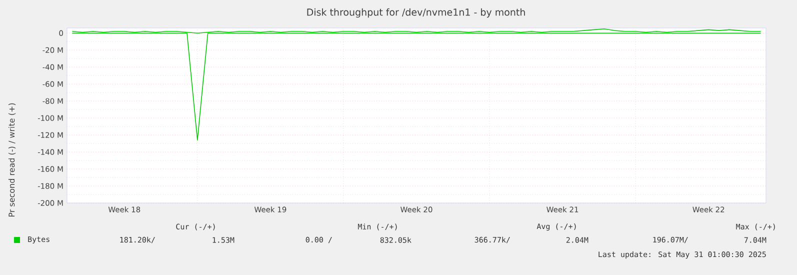 This screenshot has height=275, width=797. What do you see at coordinates (416, 13) in the screenshot?
I see `chart-title: Disk throughput for /dev/nvme1n1 - by month` at bounding box center [416, 13].